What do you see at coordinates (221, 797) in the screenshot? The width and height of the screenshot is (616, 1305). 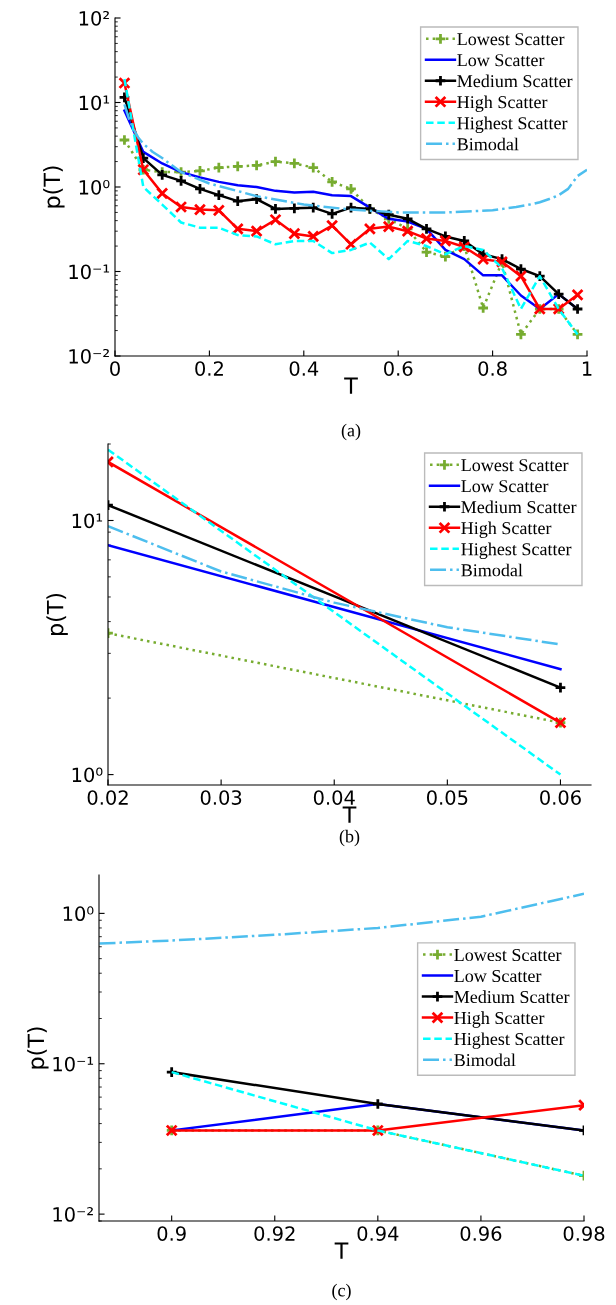 I see `x-tick-label: 0.03` at bounding box center [221, 797].